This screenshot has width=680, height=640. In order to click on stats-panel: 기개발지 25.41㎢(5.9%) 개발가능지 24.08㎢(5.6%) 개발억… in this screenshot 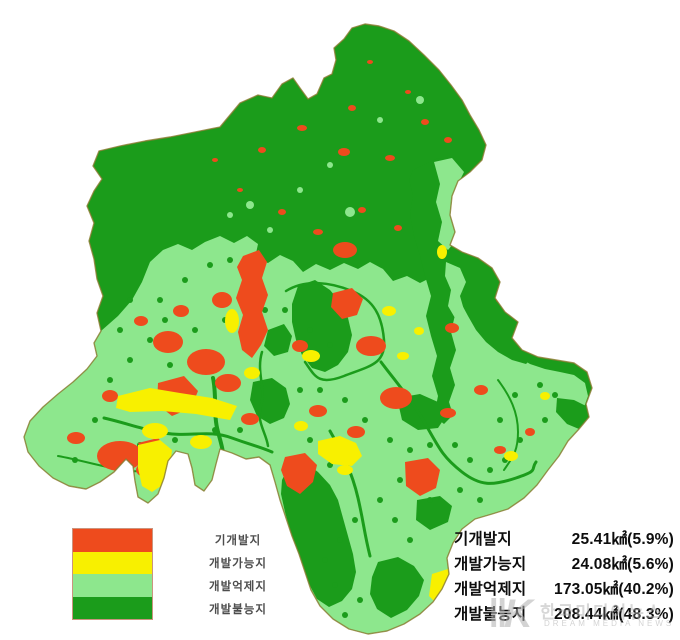, I will do `click(564, 577)`.